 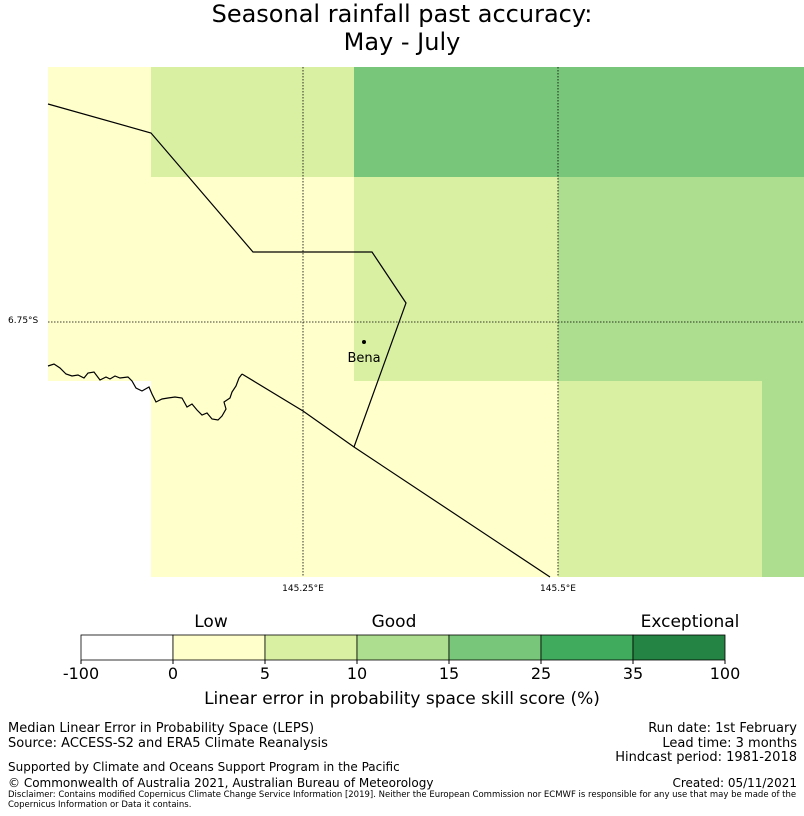 I want to click on title-line-2: May - July, so click(x=402, y=42).